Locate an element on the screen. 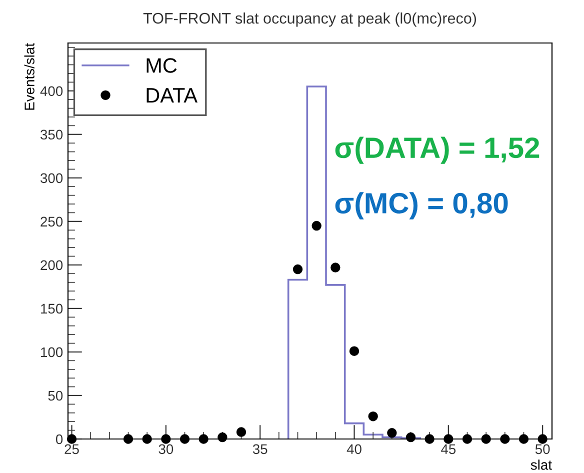  x-tick-label: 30 is located at coordinates (166, 449).